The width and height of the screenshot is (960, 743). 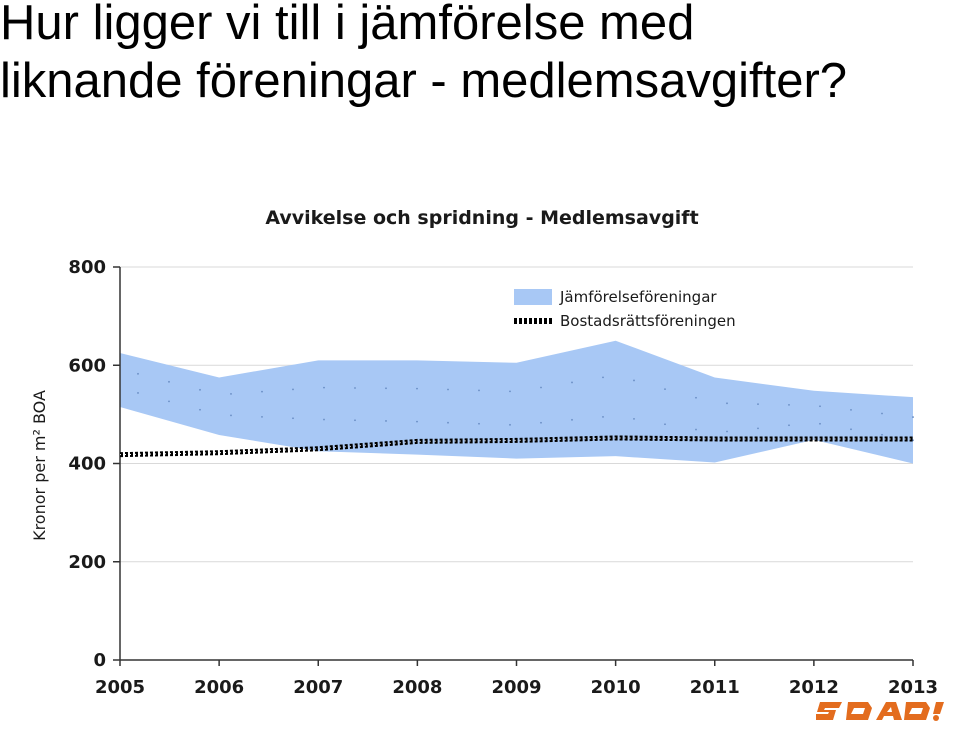 I want to click on x-tick-label: 2012, so click(x=814, y=687).